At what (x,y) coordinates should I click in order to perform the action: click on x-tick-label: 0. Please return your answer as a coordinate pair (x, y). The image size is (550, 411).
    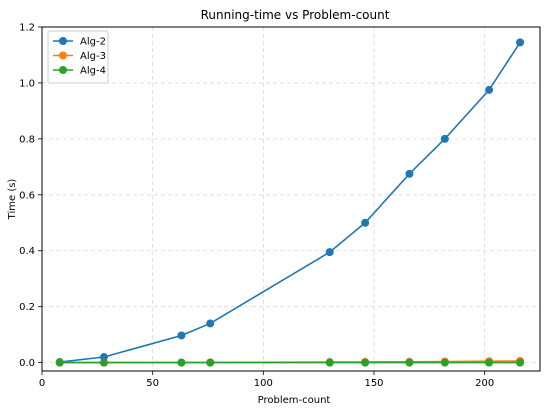
    Looking at the image, I should click on (42, 383).